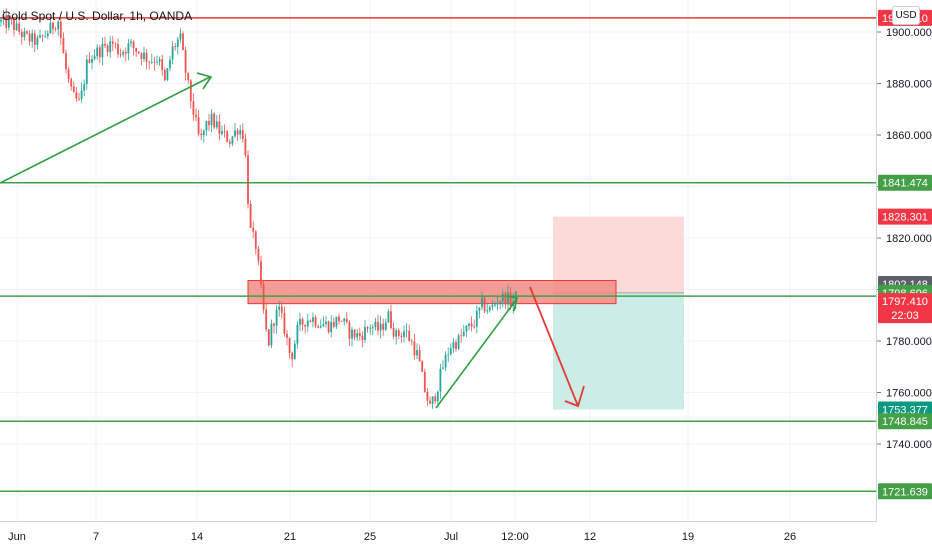 The image size is (932, 550). What do you see at coordinates (451, 537) in the screenshot?
I see `x-tick-label: Jul` at bounding box center [451, 537].